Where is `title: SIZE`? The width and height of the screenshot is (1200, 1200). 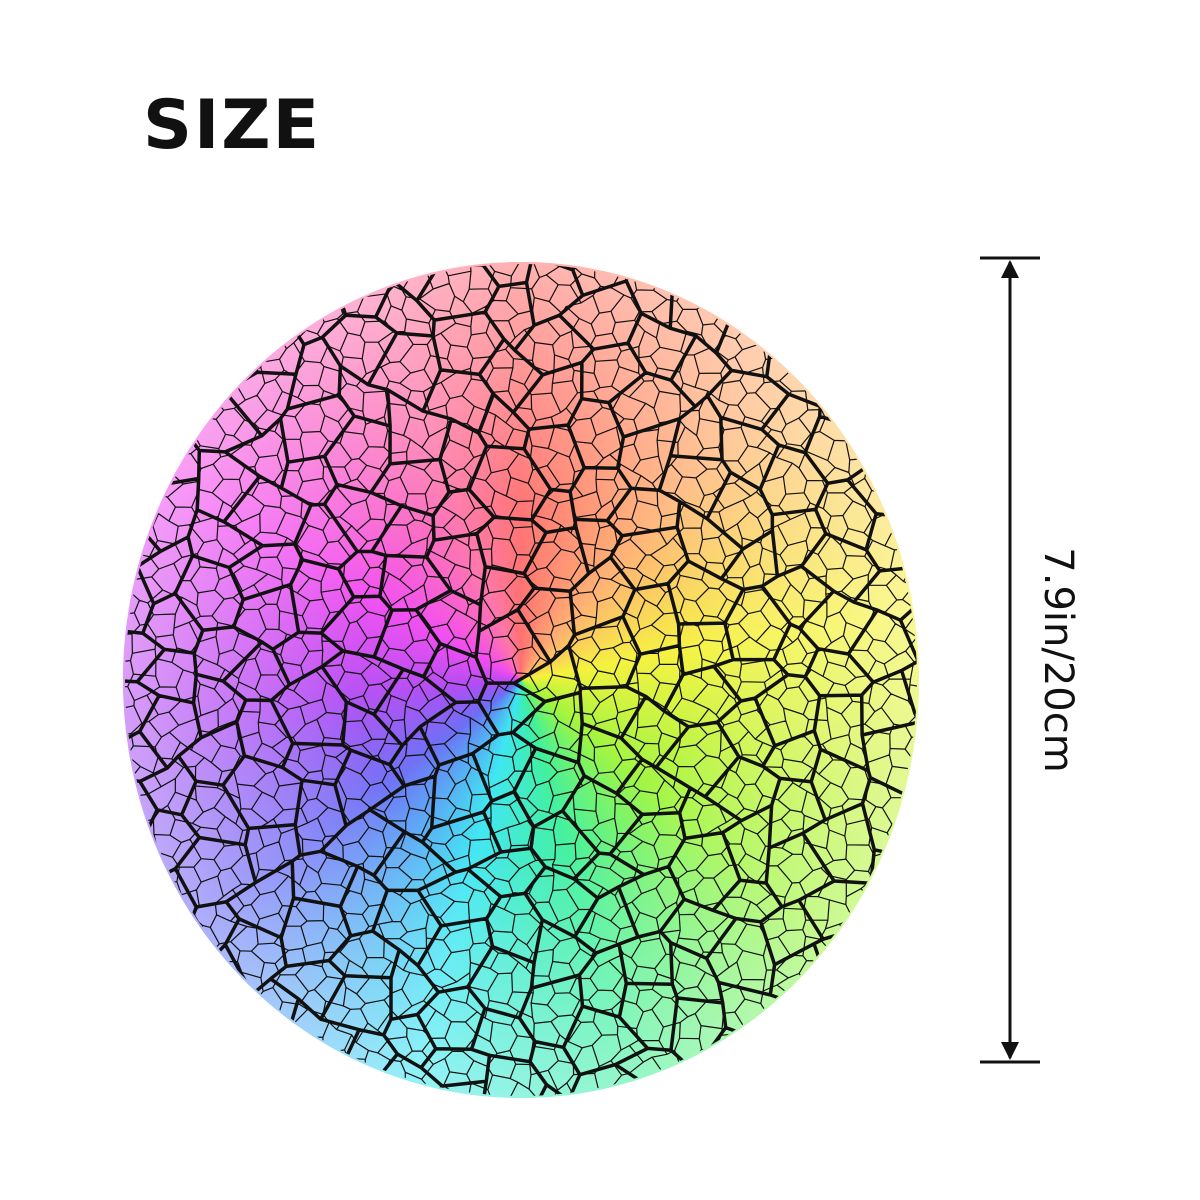 title: SIZE is located at coordinates (232, 125).